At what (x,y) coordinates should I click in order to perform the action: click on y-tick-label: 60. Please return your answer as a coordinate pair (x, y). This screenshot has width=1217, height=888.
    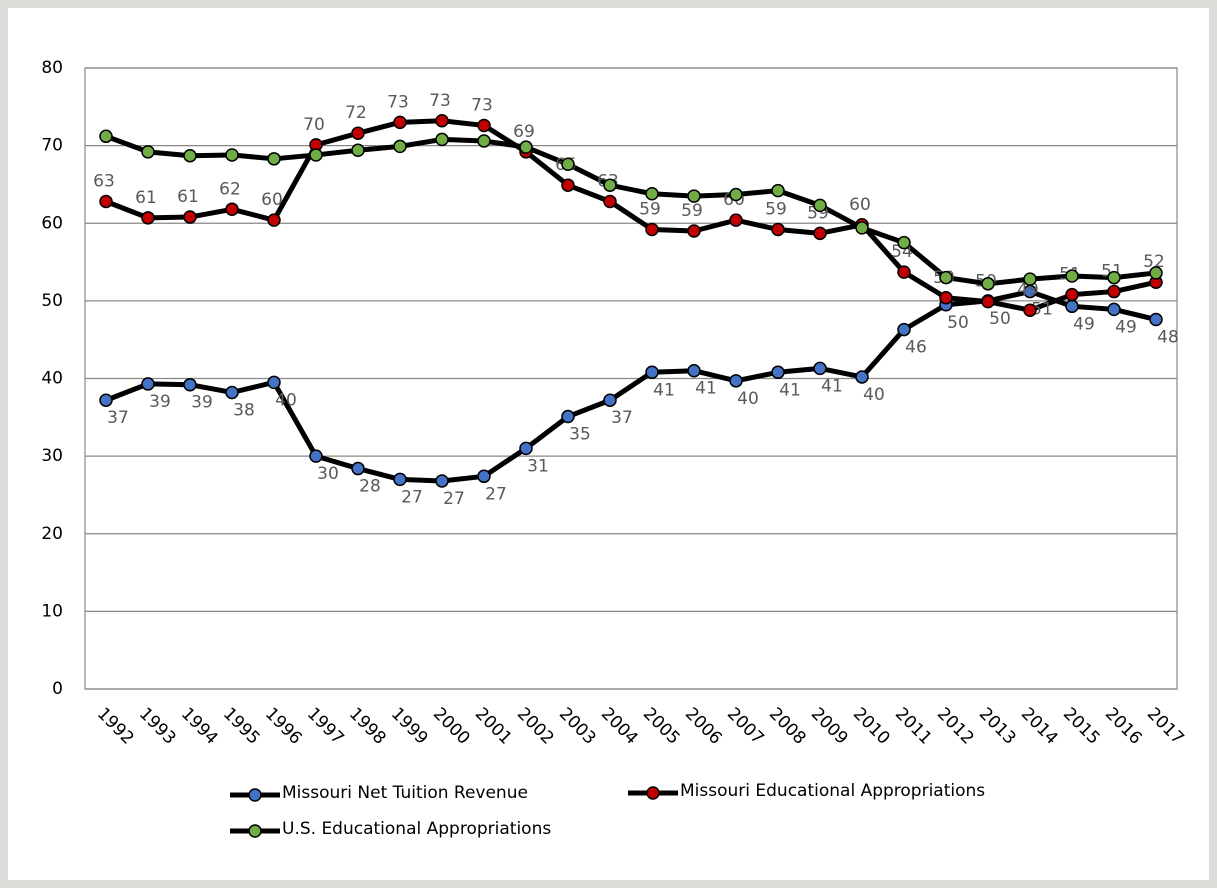
    Looking at the image, I should click on (52, 223).